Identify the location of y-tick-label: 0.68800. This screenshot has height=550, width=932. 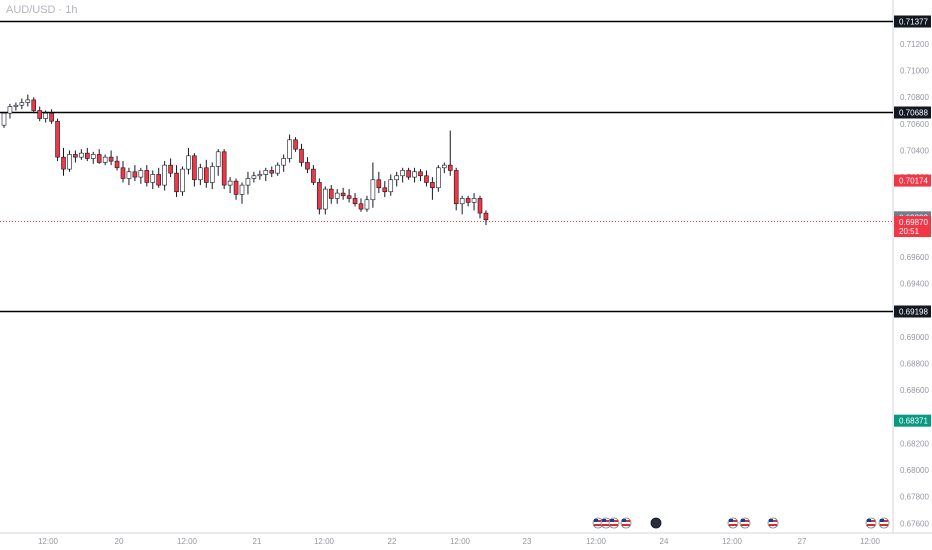
(914, 364).